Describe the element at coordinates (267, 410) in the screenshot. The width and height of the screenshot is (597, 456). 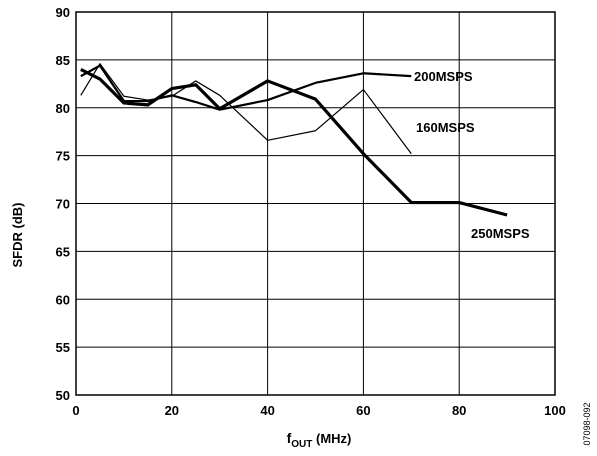
I see `x-tick-label-40: 40` at that location.